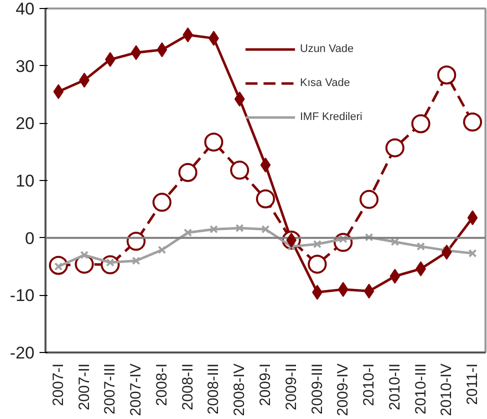 The image size is (487, 419). What do you see at coordinates (161, 384) in the screenshot?
I see `x-tick-label: 2008-I` at bounding box center [161, 384].